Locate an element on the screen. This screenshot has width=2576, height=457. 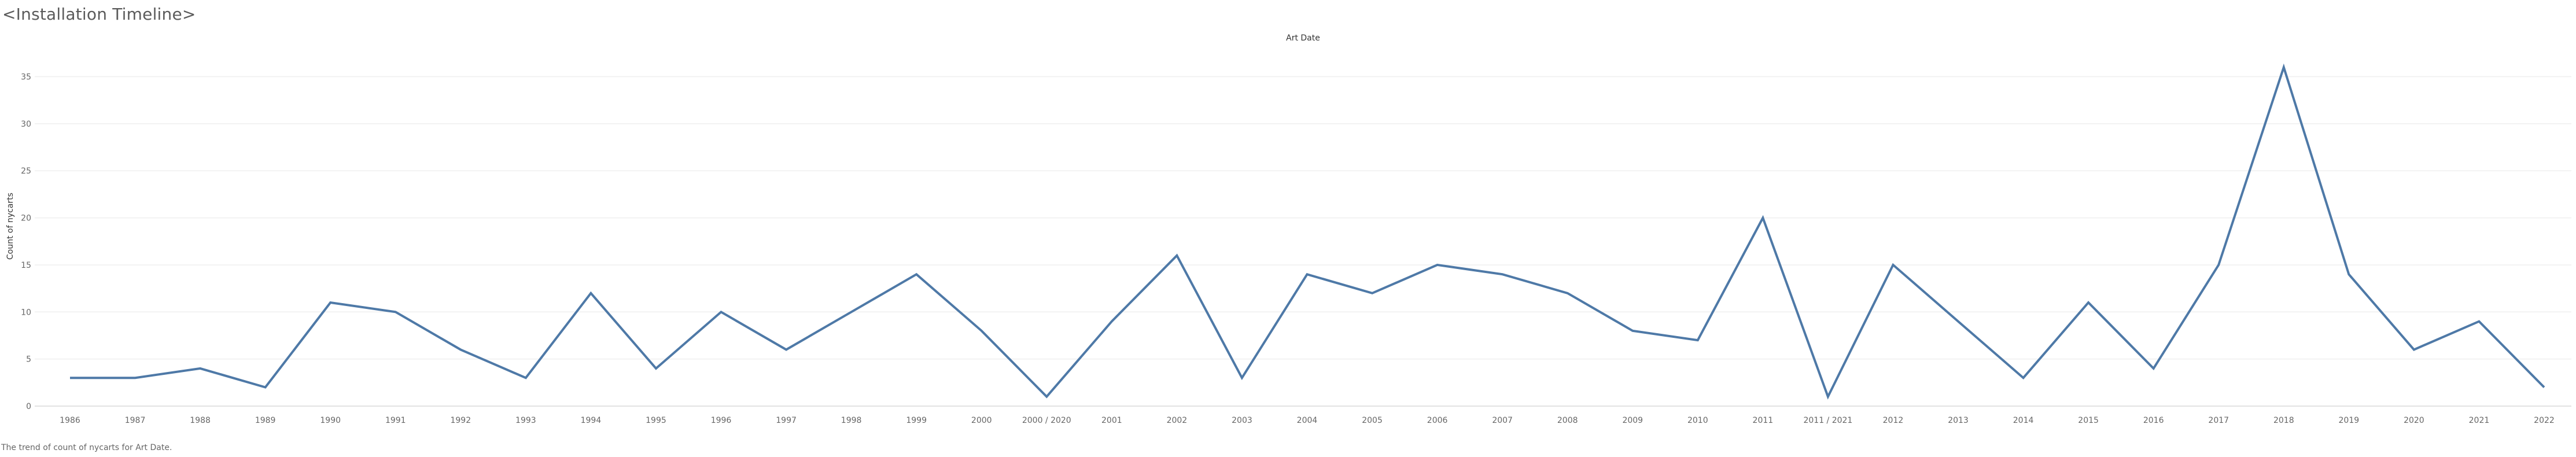
x-tick-label: 2001 is located at coordinates (1111, 420).